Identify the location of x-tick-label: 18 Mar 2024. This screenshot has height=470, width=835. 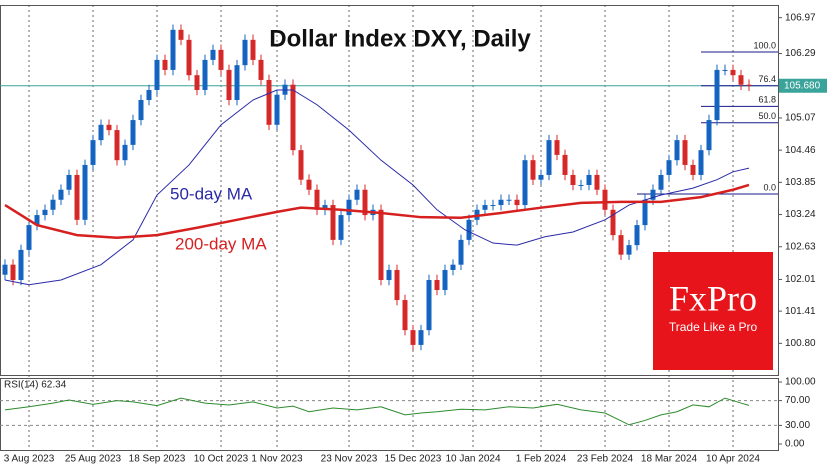
(669, 459).